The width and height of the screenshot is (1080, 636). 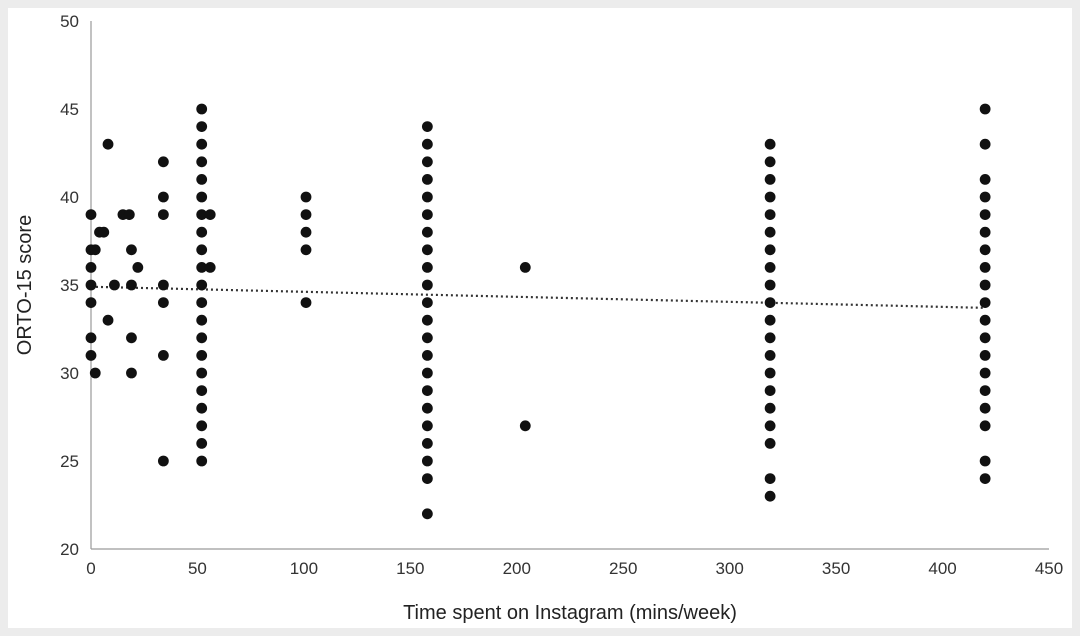 I want to click on y-tick-label: 50, so click(x=69, y=21).